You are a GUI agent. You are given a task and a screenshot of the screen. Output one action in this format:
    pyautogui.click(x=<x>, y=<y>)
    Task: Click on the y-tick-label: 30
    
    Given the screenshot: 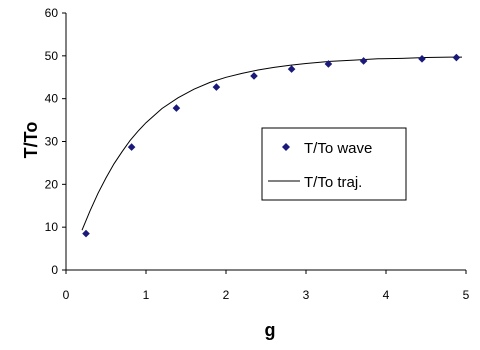 What is the action you would take?
    pyautogui.click(x=52, y=142)
    